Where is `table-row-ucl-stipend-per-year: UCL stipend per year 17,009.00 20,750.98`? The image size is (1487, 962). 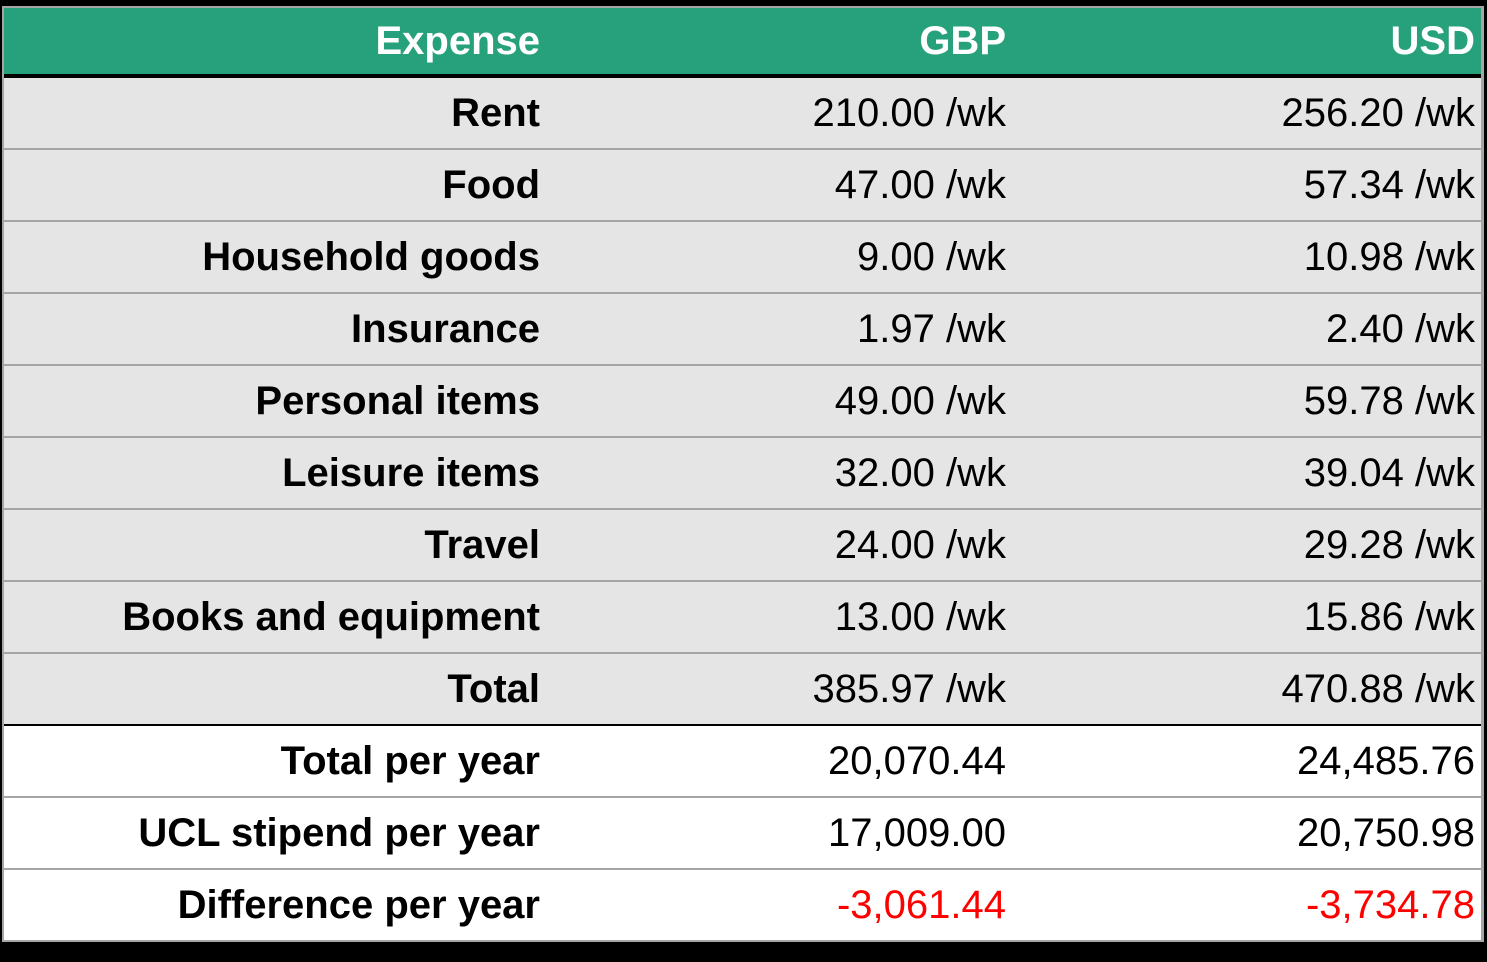 table-row-ucl-stipend-per-year: UCL stipend per year 17,009.00 20,750.98 is located at coordinates (742, 834).